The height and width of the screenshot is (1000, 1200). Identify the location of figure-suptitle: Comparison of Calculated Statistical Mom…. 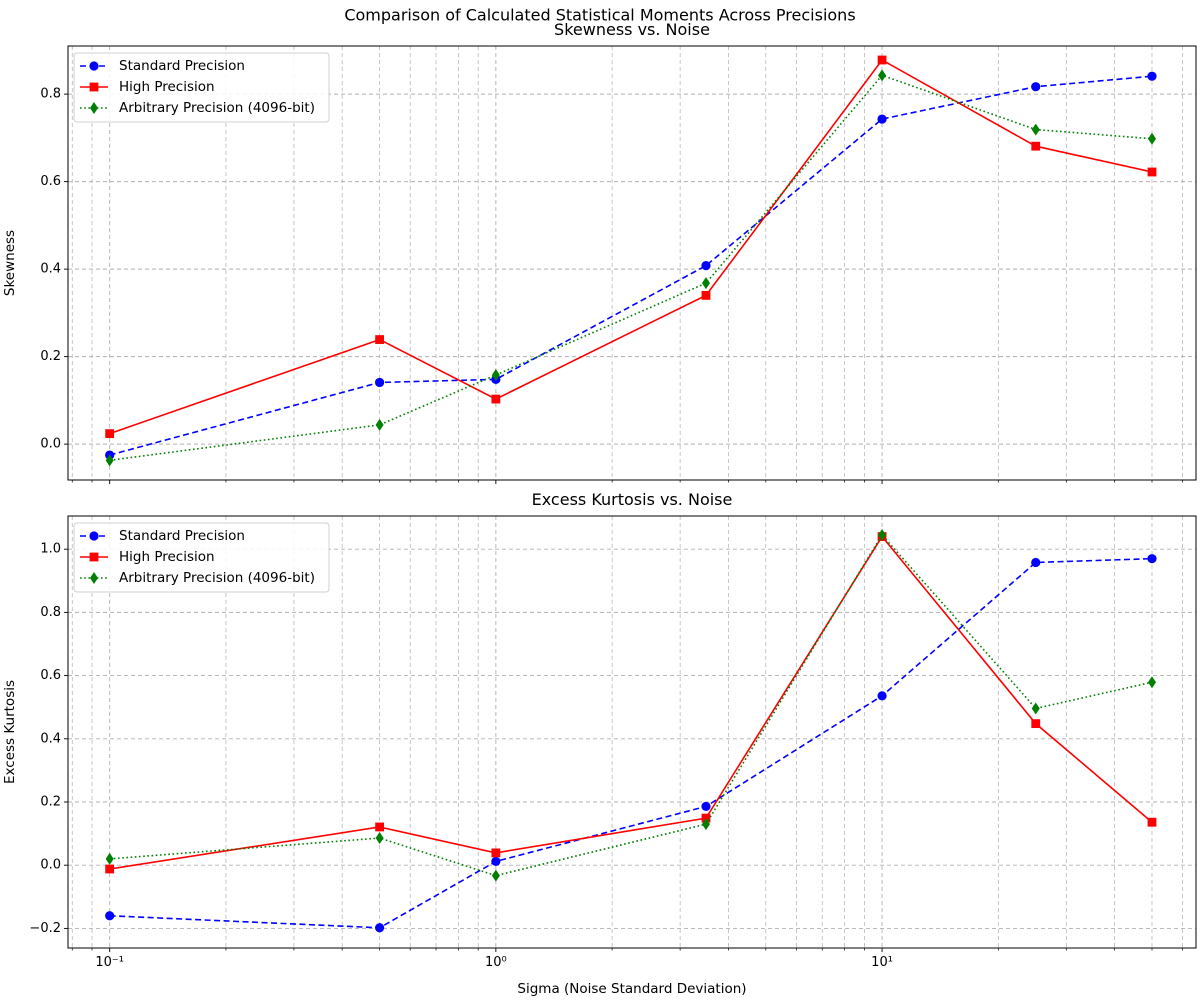
(599, 15).